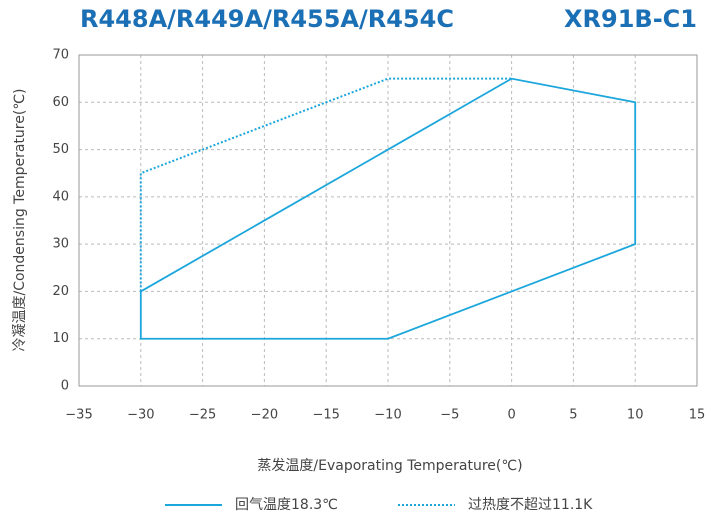 The image size is (723, 522). I want to click on x-tick-label: 0, so click(511, 415).